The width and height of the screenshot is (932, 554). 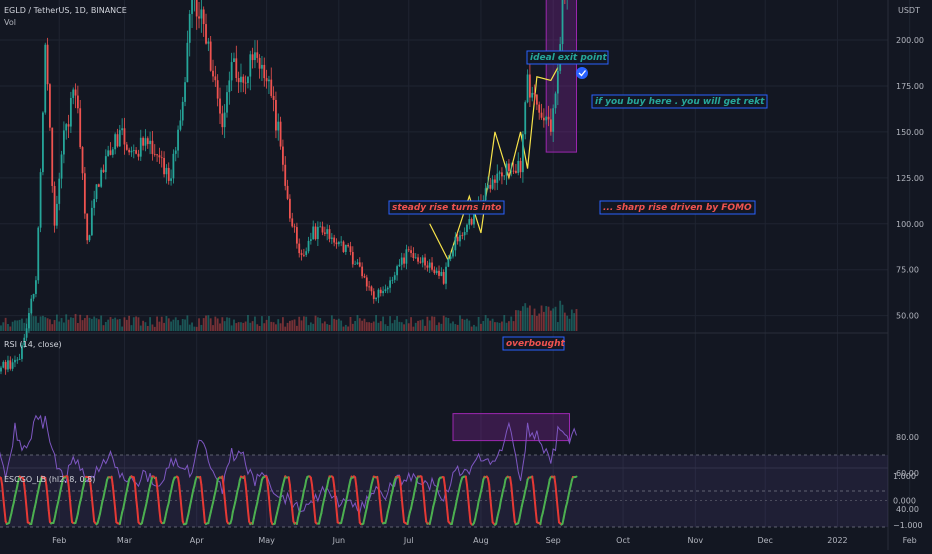 What do you see at coordinates (907, 316) in the screenshot?
I see `price-tick-label: 50.00` at bounding box center [907, 316].